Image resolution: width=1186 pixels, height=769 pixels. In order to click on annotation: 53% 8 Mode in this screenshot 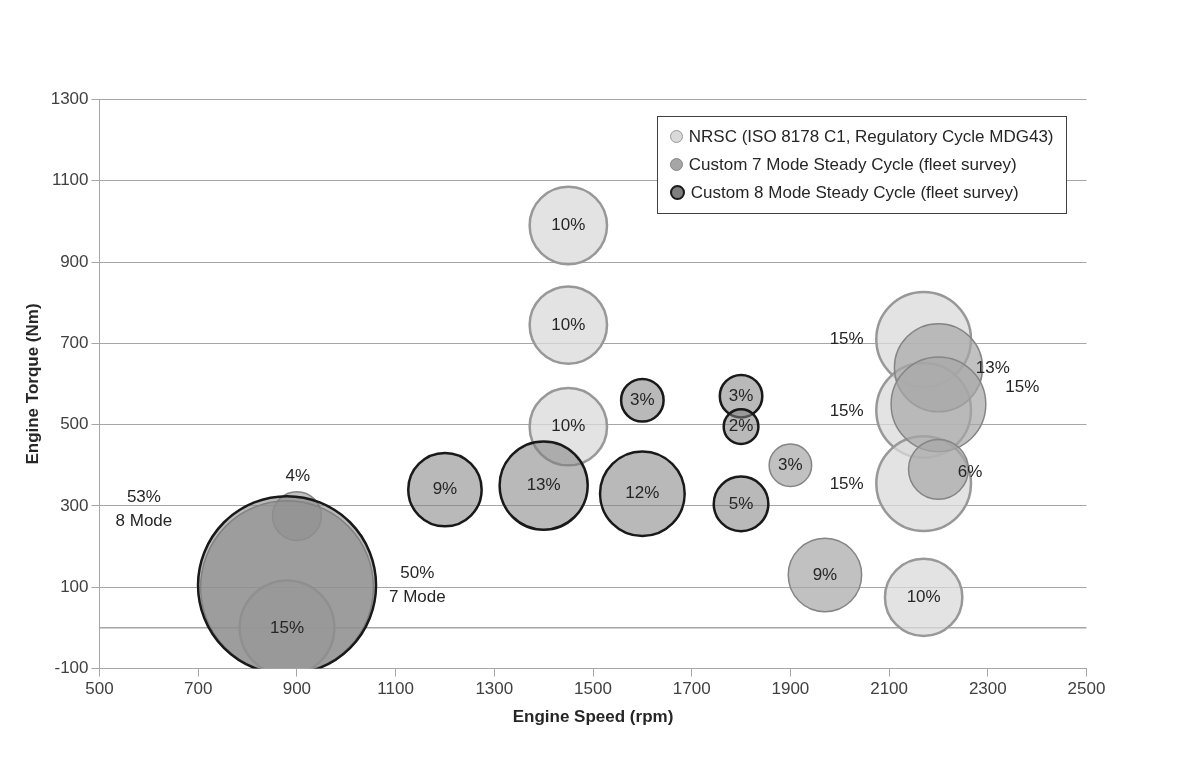, I will do `click(144, 508)`.